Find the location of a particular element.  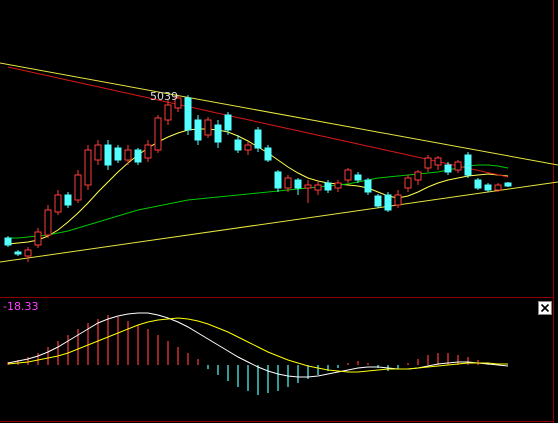

macd-label: -18.33 is located at coordinates (20, 306).